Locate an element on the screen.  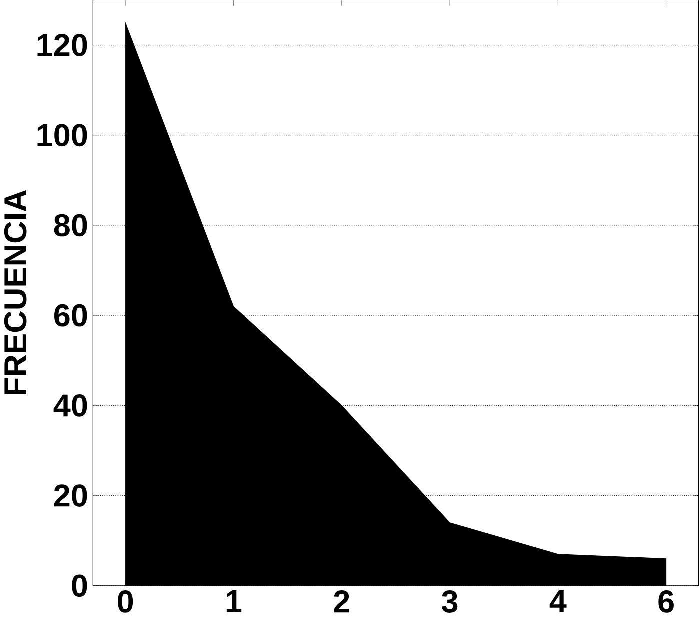
x-tick-label: 6 is located at coordinates (666, 601).